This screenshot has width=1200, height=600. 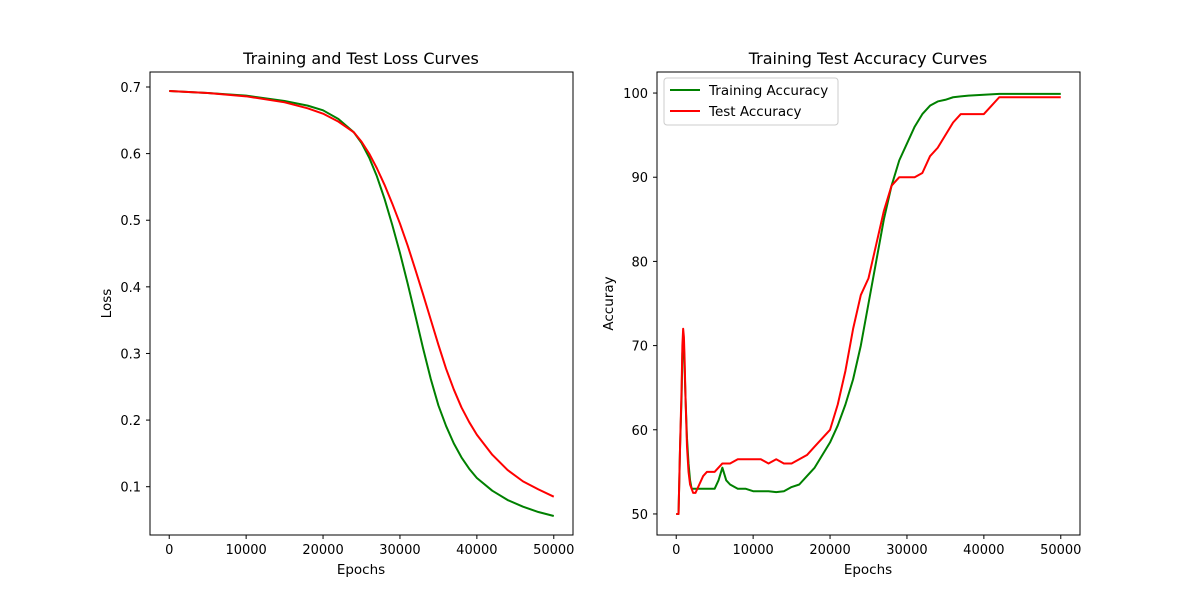 I want to click on loss-y-tick-label: 0.1, so click(x=130, y=488).